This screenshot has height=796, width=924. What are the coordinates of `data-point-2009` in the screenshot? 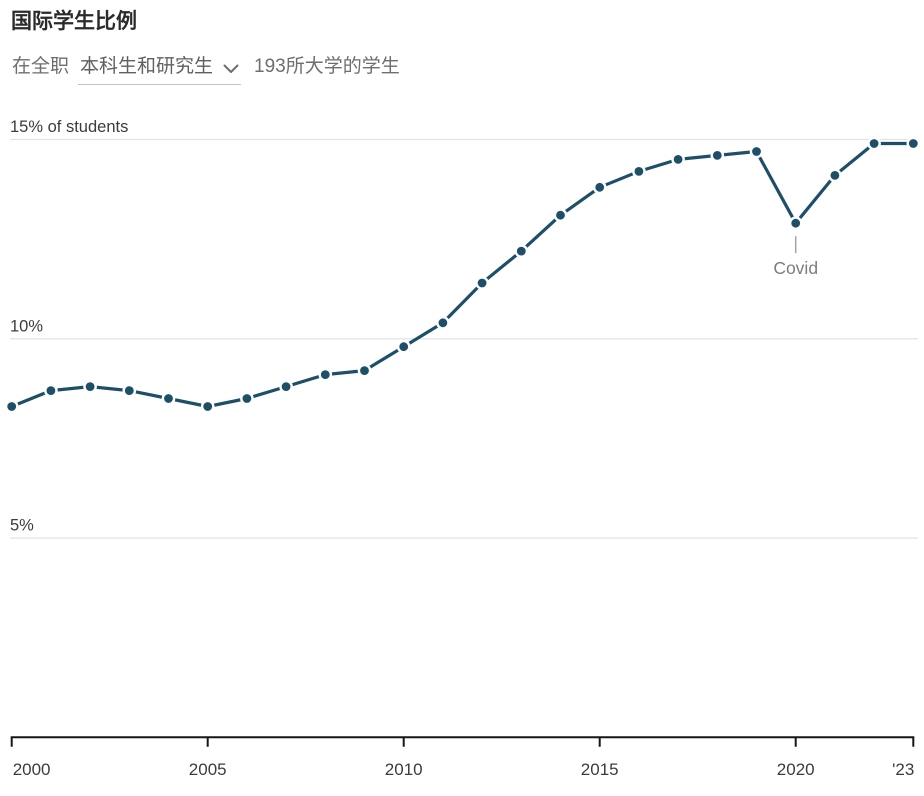 It's located at (364, 370).